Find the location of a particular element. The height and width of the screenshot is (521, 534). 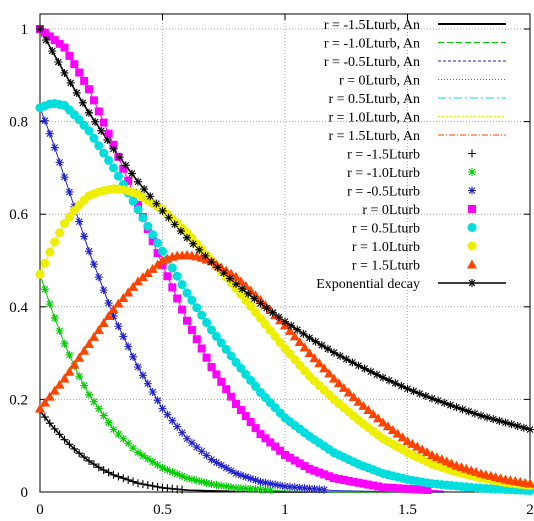

legend-label: r = 0Lturb, An is located at coordinates (379, 81).